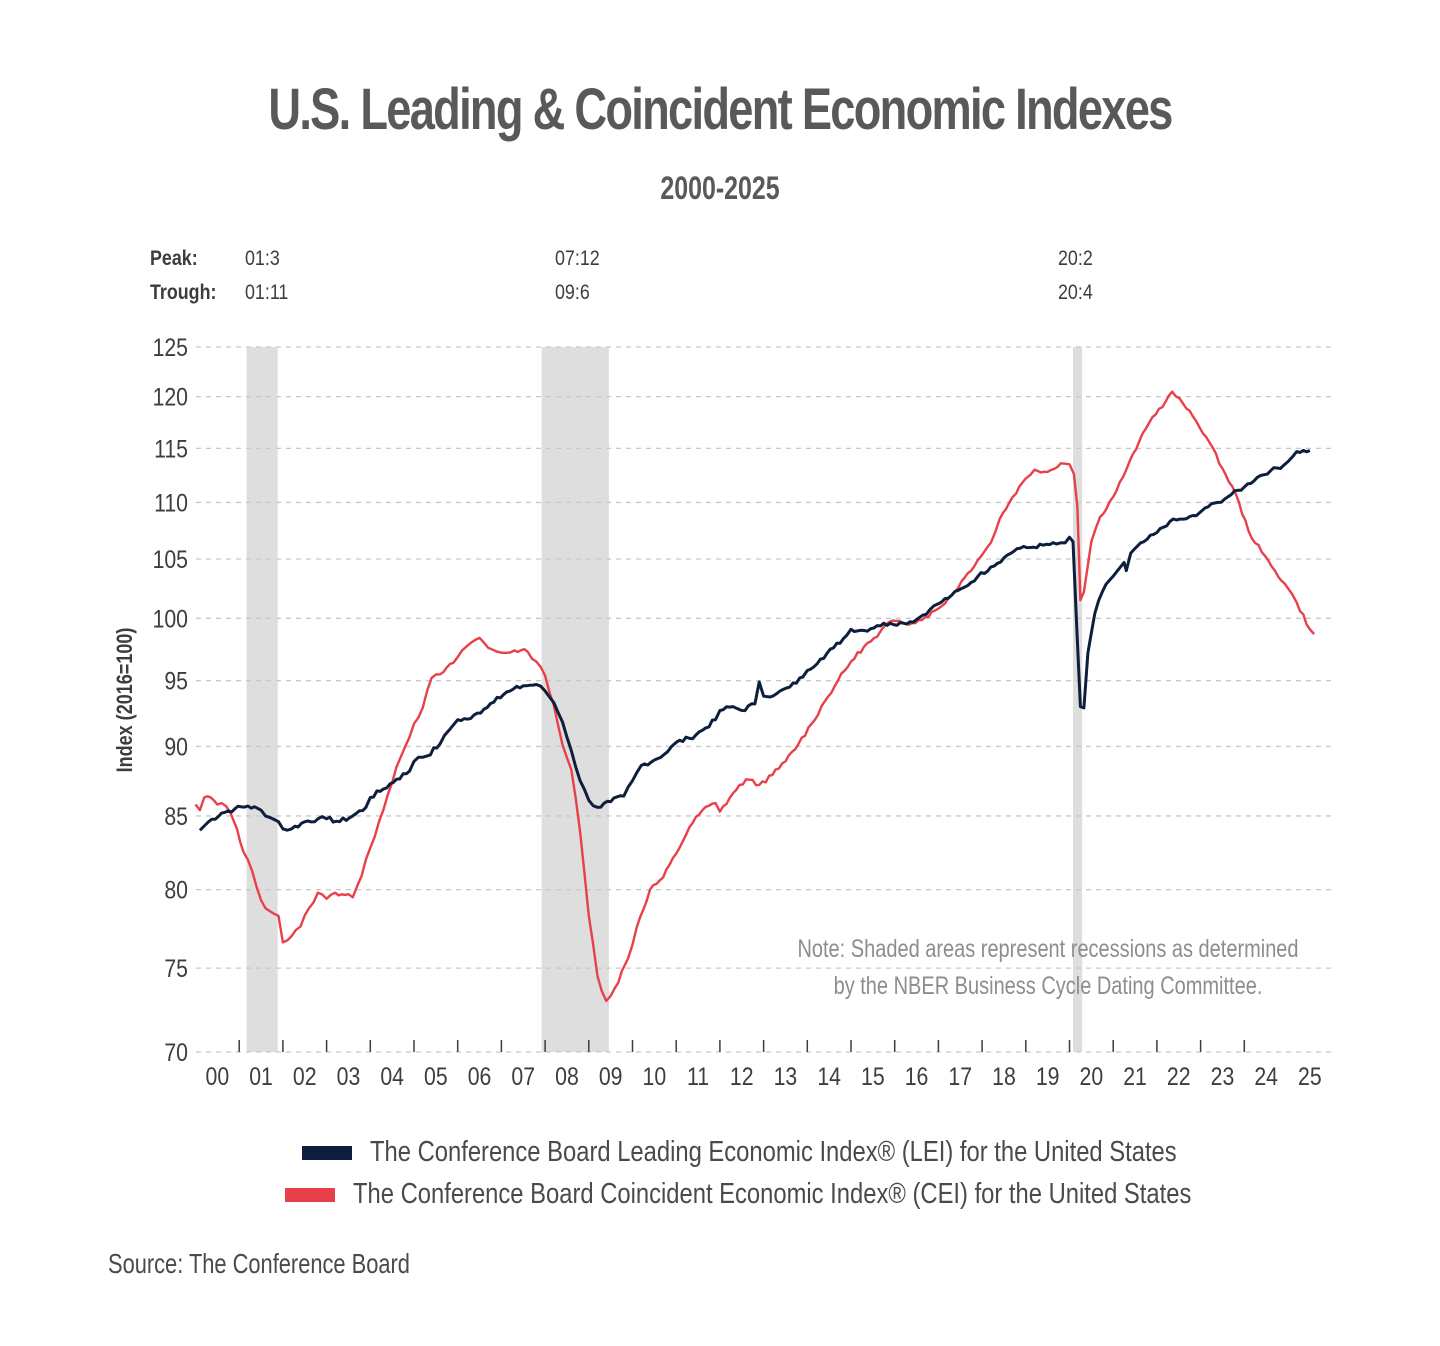 Image resolution: width=1440 pixels, height=1346 pixels. What do you see at coordinates (698, 1076) in the screenshot?
I see `x-tick-label-11: 11` at bounding box center [698, 1076].